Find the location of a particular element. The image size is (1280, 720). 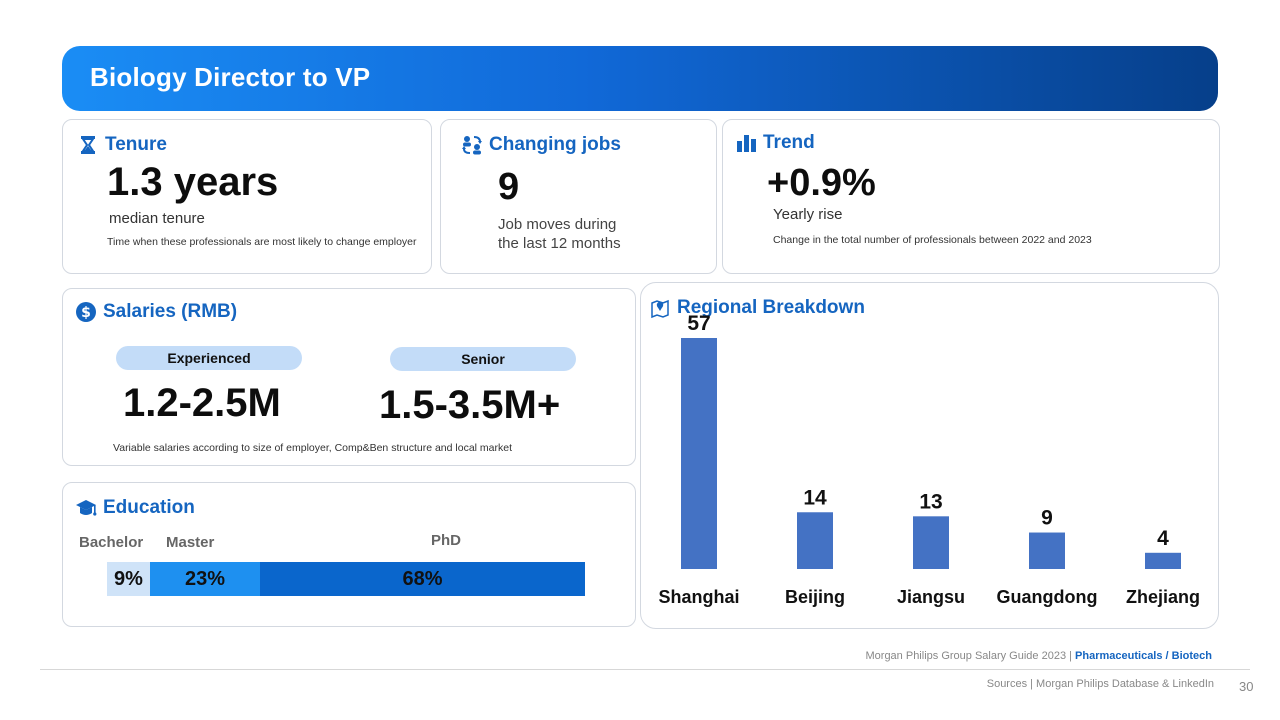

value-label-beijing: 14 is located at coordinates (815, 497).